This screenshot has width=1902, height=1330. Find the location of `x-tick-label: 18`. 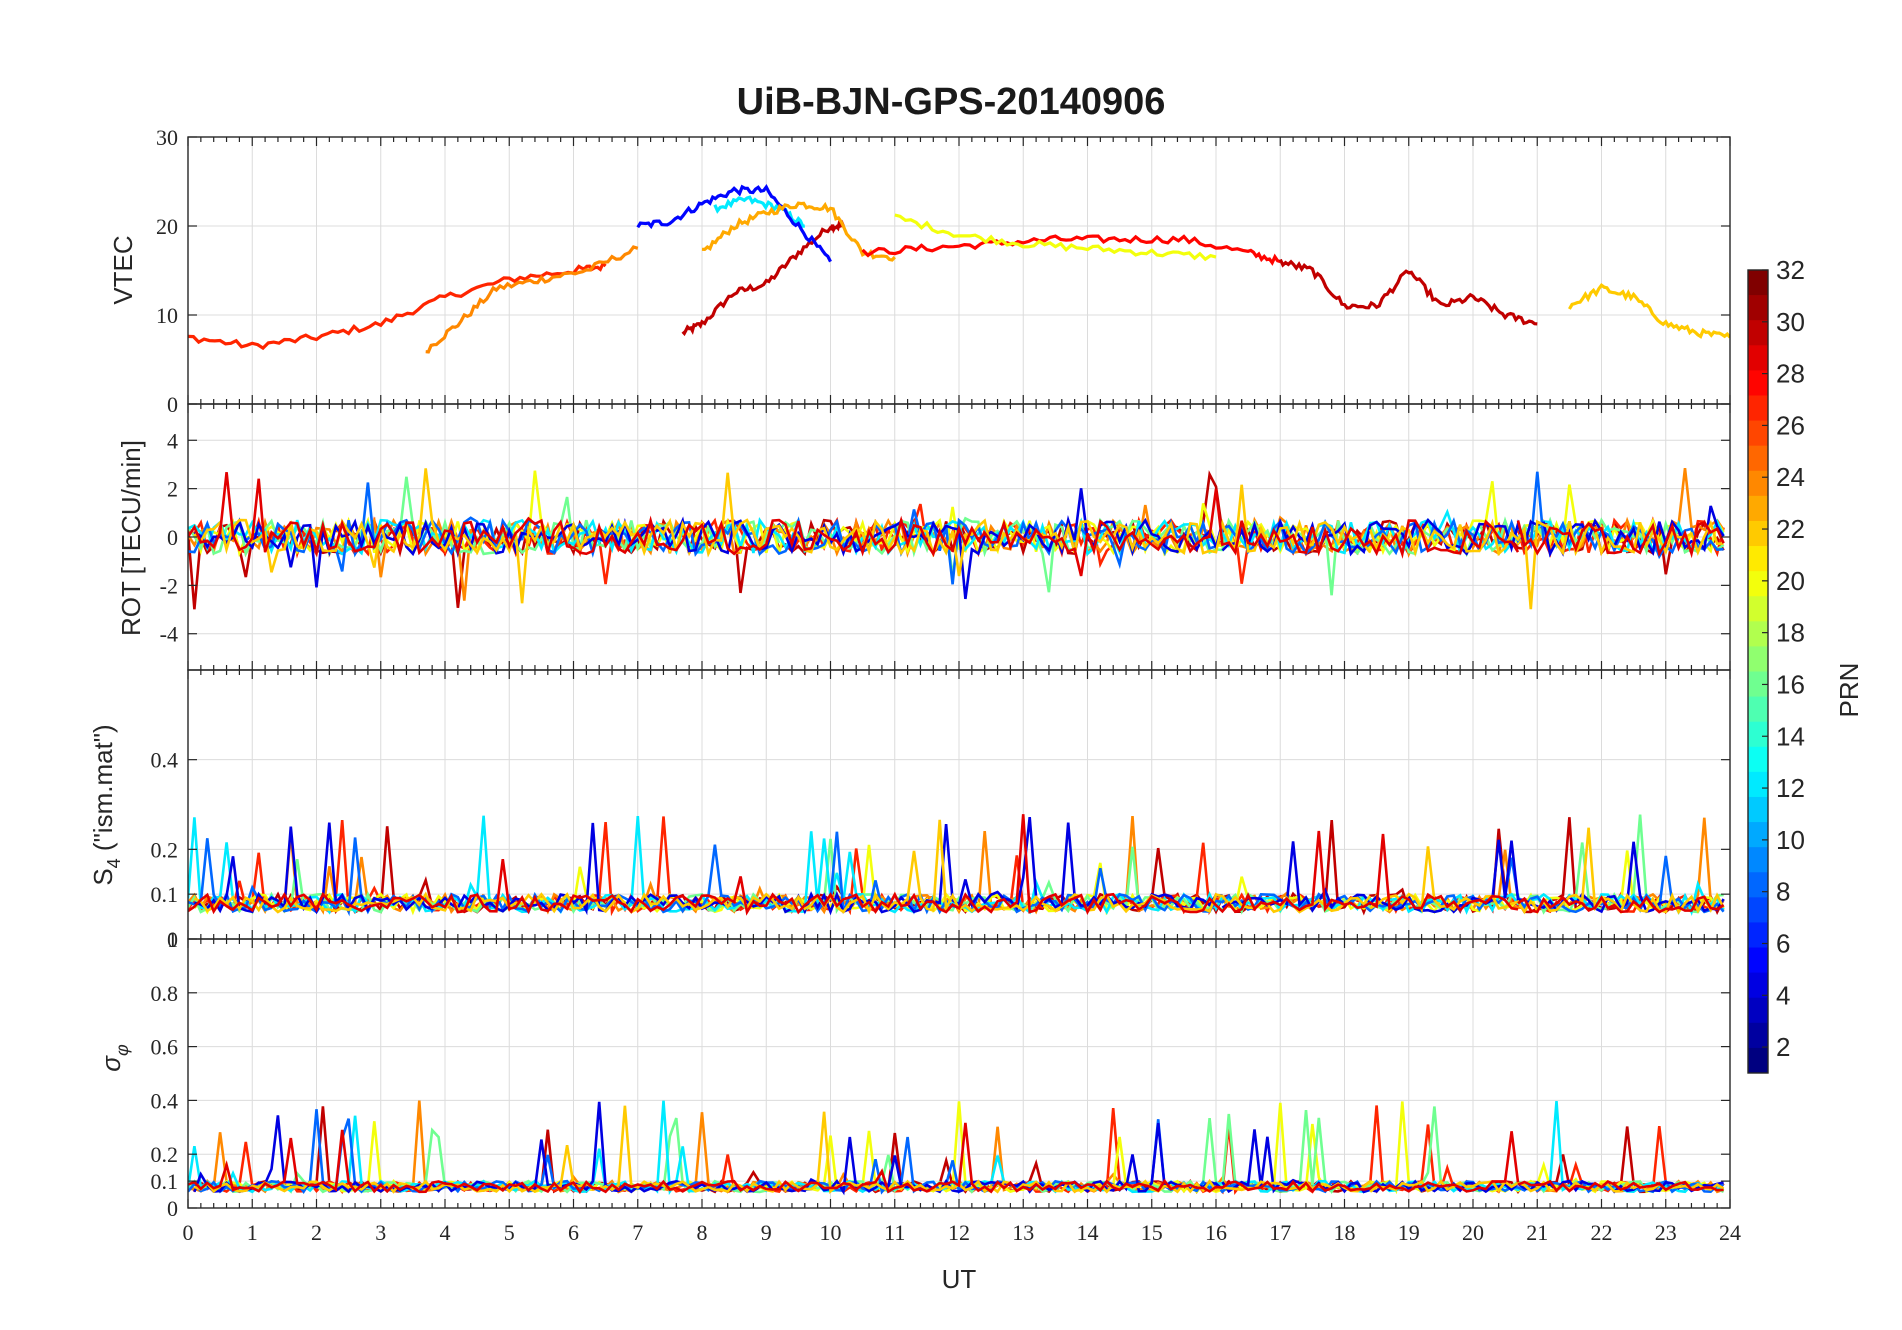

x-tick-label: 18 is located at coordinates (1345, 1232).